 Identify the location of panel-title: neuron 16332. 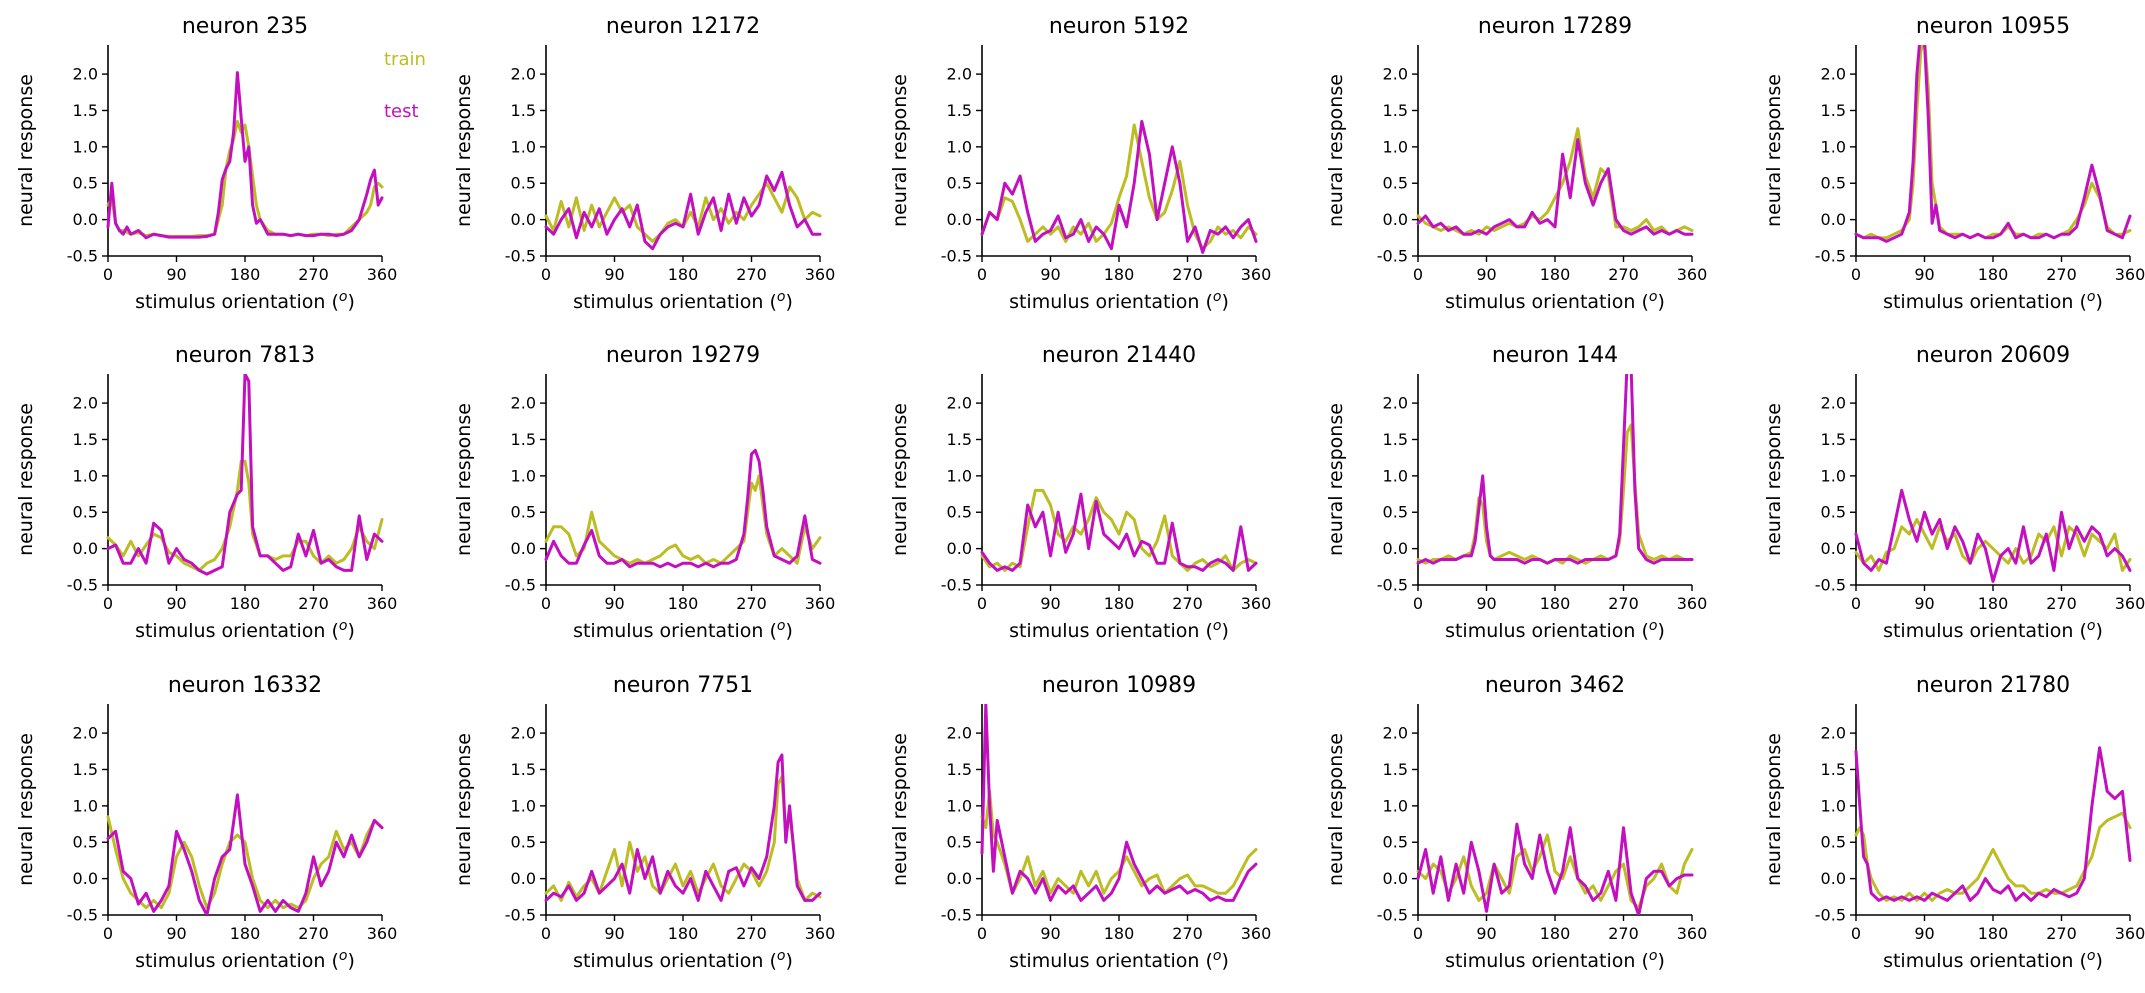
(245, 685).